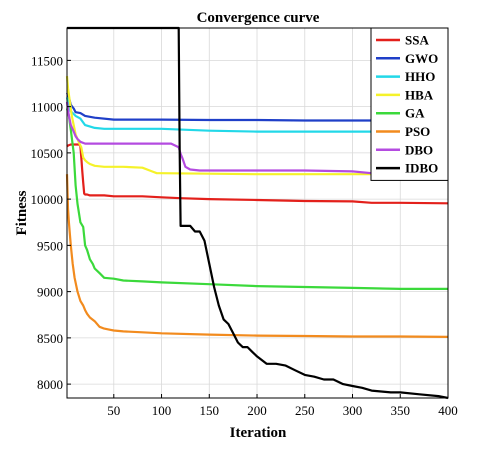 This screenshot has width=478, height=458. What do you see at coordinates (258, 433) in the screenshot?
I see `x-axis-title: Iteration` at bounding box center [258, 433].